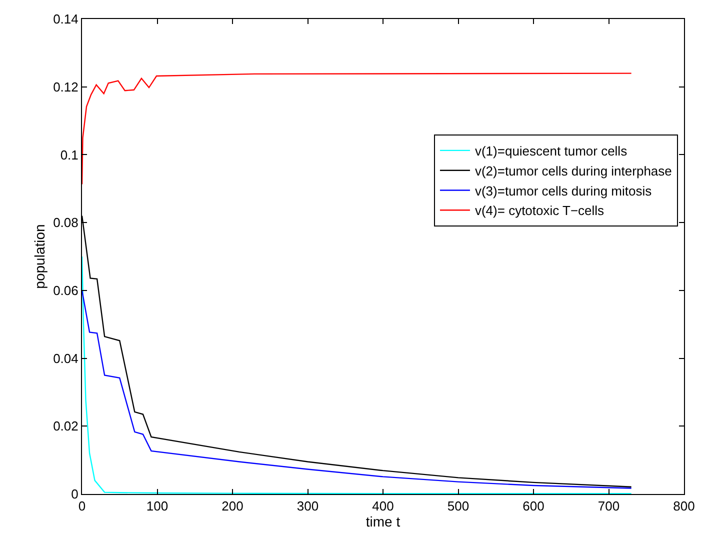 This screenshot has height=547, width=707. Describe the element at coordinates (383, 522) in the screenshot. I see `x-axis-title: time t` at that location.